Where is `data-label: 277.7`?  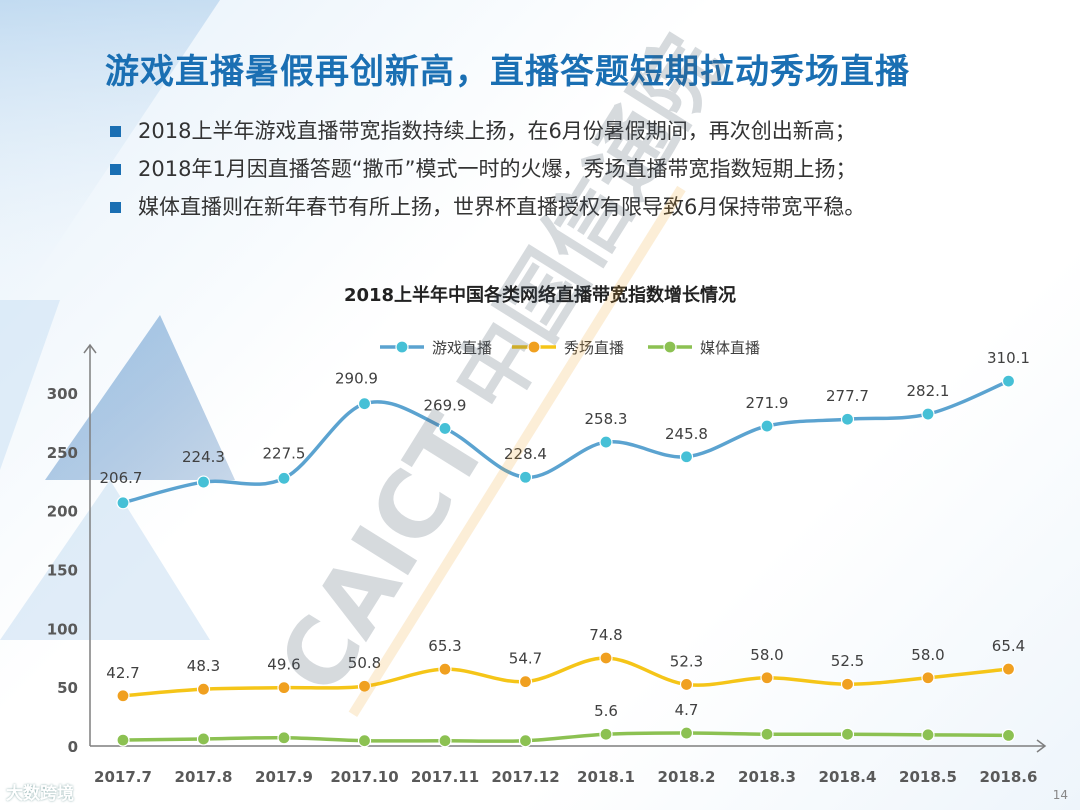 data-label: 277.7 is located at coordinates (847, 396).